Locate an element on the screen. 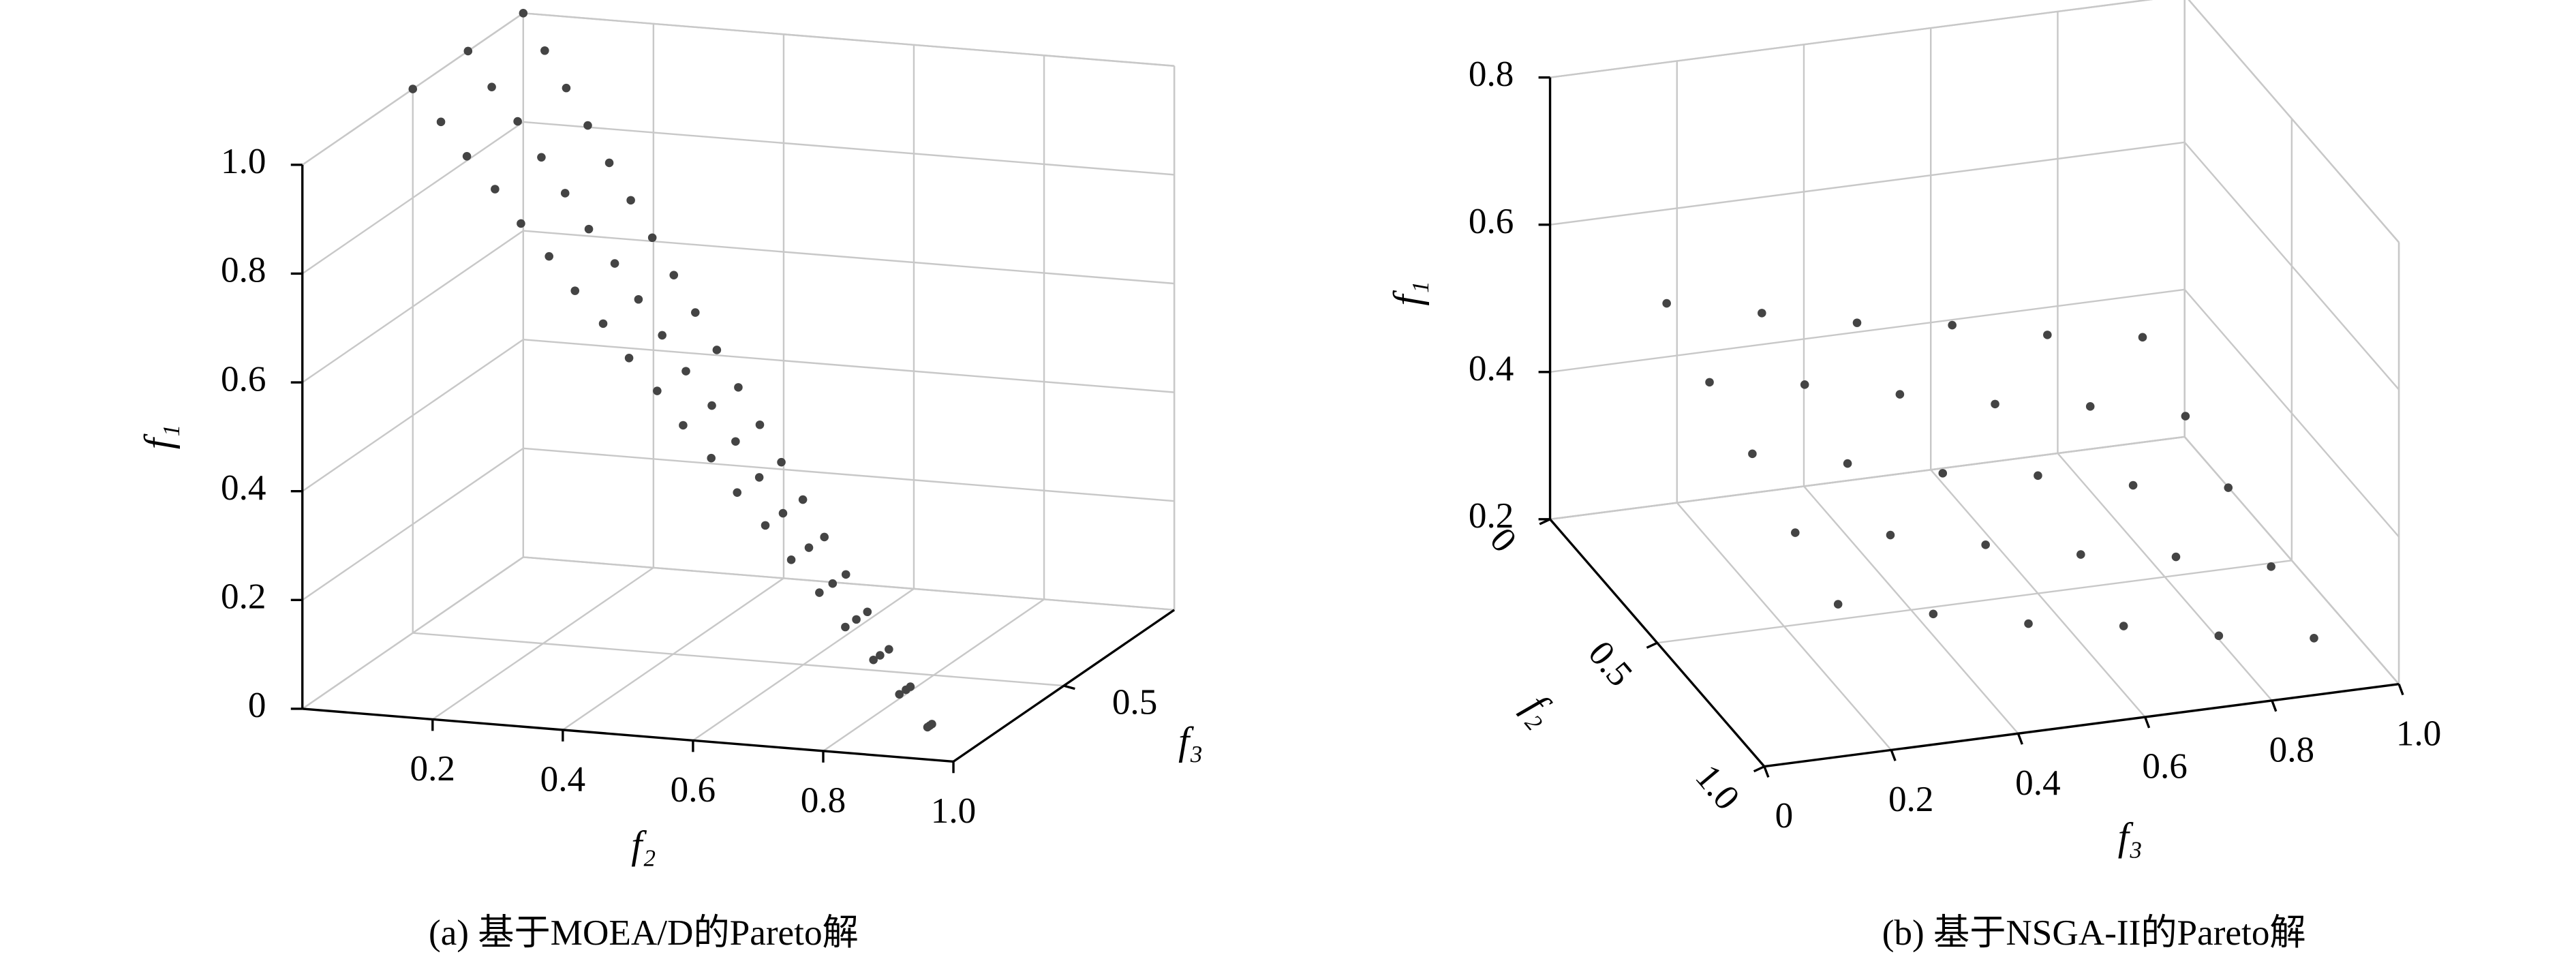 The height and width of the screenshot is (961, 2576). axis-title: f₂ is located at coordinates (1540, 710).